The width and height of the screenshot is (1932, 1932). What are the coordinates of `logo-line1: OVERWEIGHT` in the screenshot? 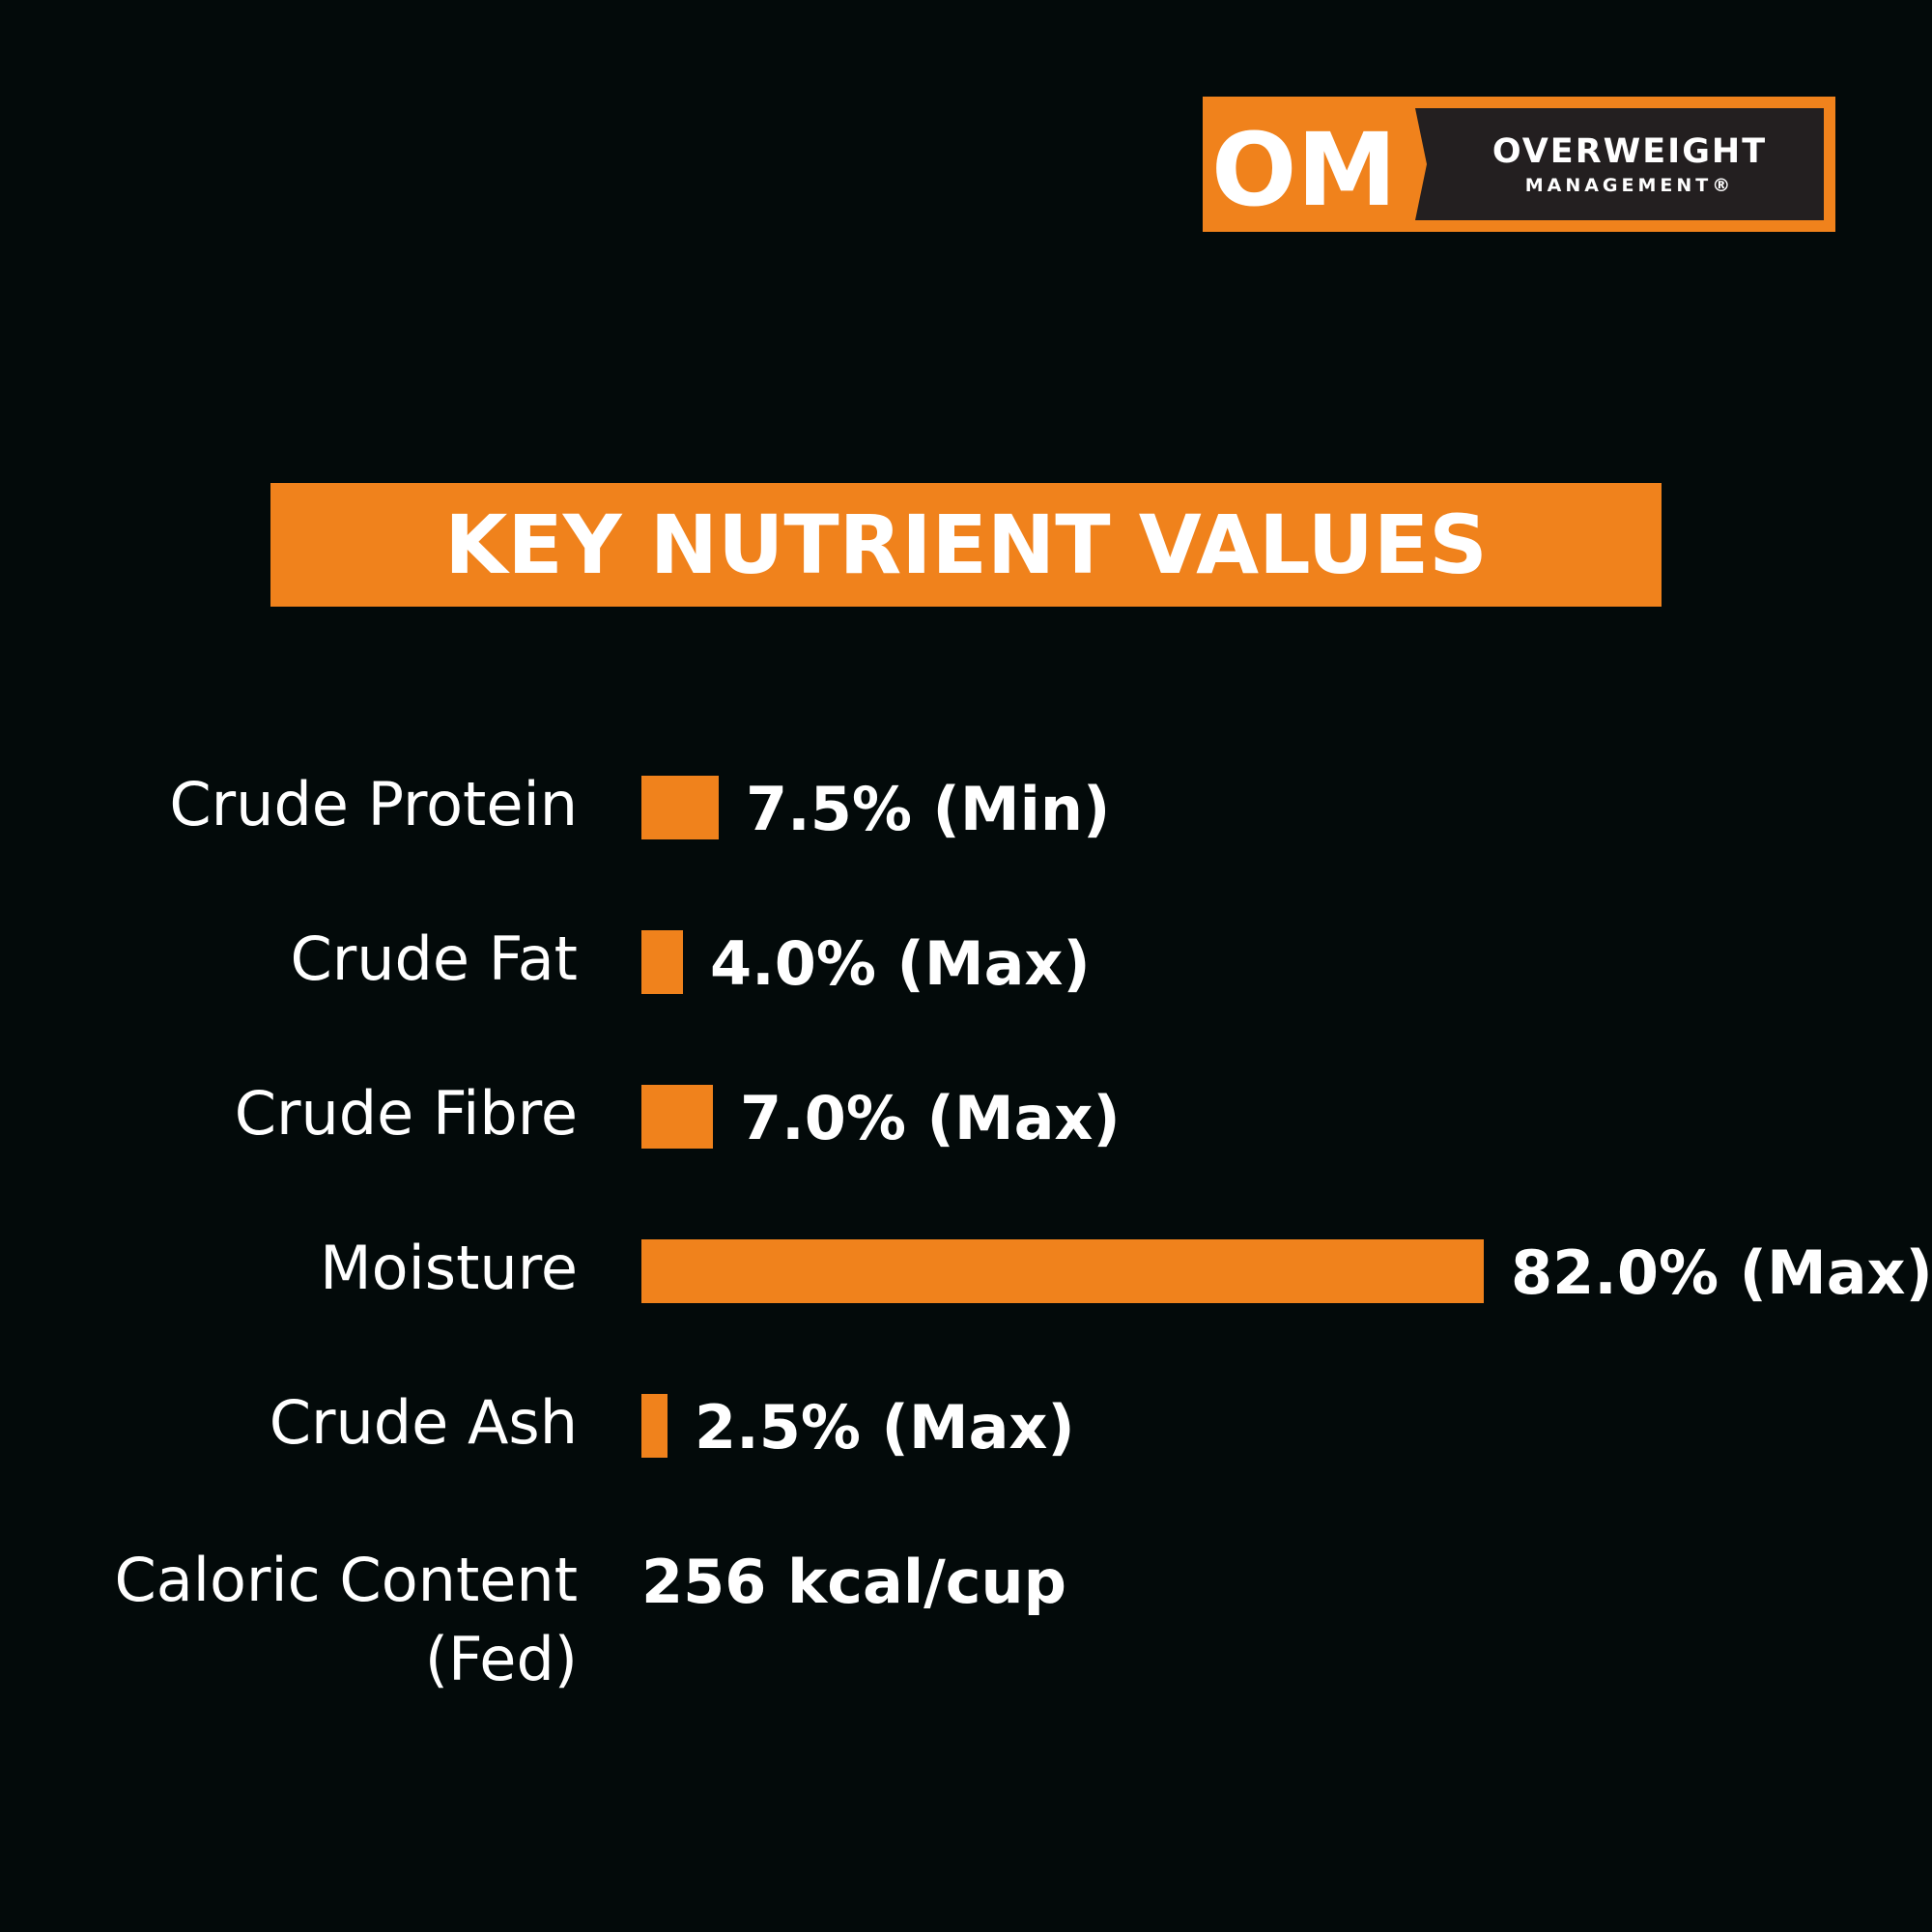 It's located at (1629, 151).